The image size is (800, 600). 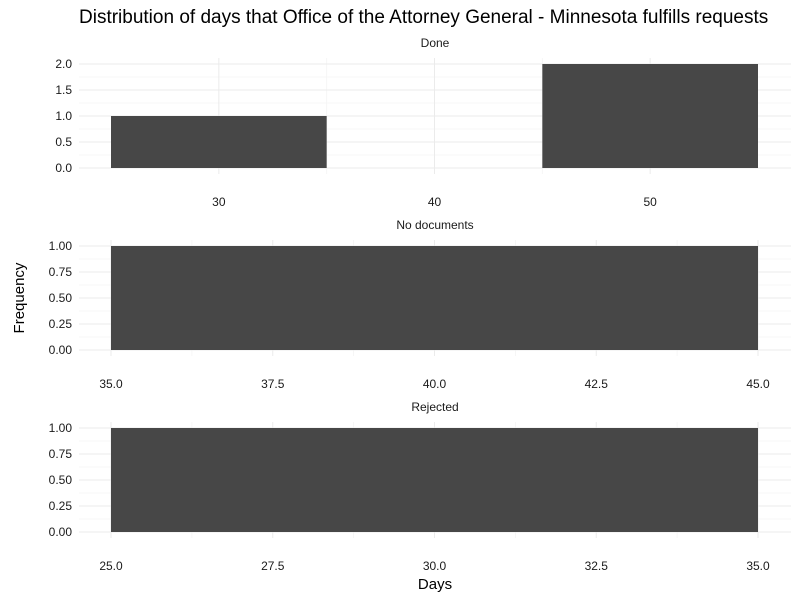 I want to click on facet-strip-label: Done, so click(x=435, y=43).